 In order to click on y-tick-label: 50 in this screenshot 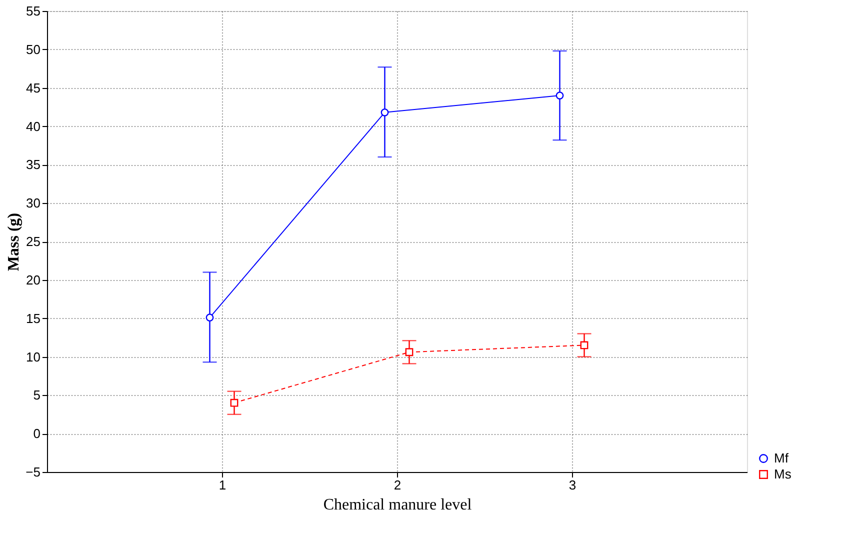, I will do `click(33, 49)`.